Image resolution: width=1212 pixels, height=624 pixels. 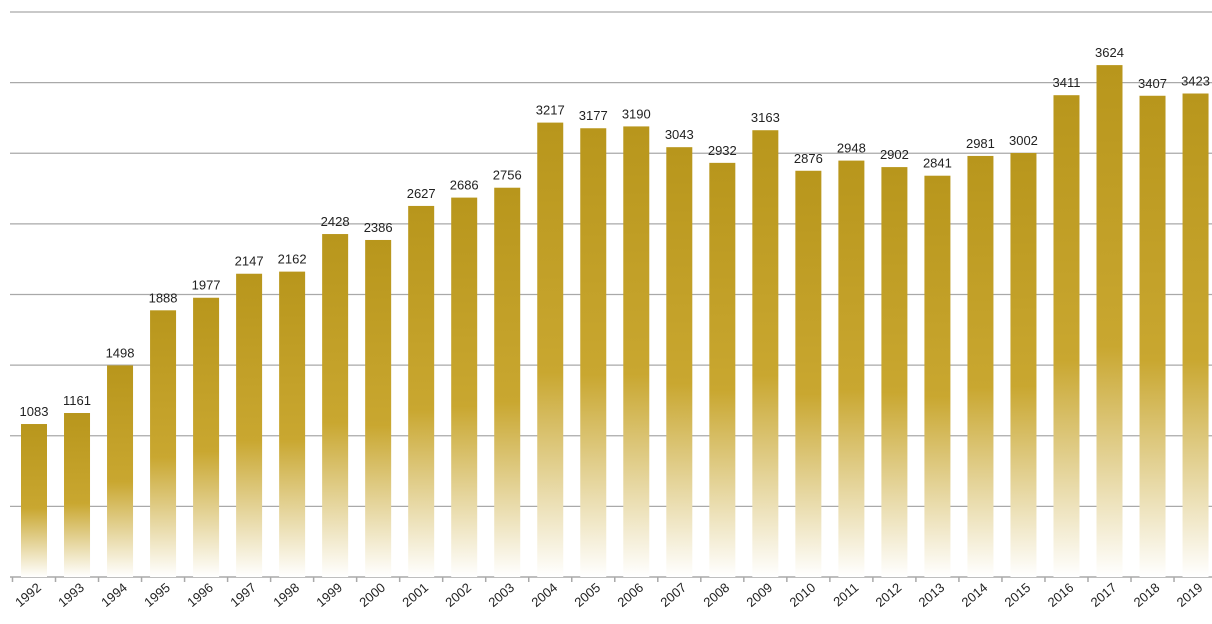 I want to click on x-tick-label-2000: 2000, so click(x=372, y=595).